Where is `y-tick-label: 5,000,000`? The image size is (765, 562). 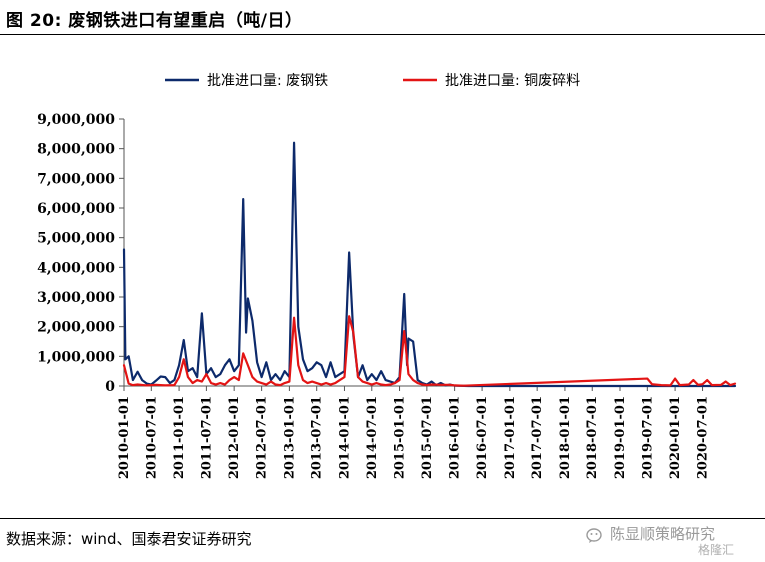
y-tick-label: 5,000,000 is located at coordinates (76, 239).